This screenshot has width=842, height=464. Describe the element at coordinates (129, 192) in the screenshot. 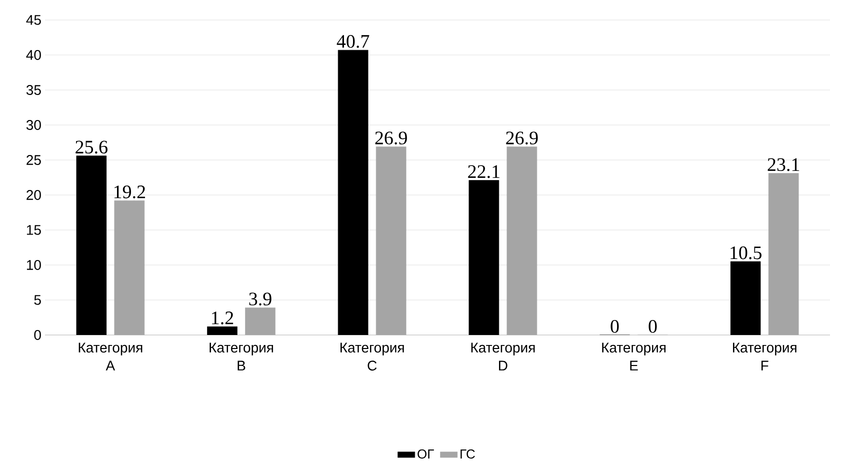

I see `data-label: 19.2` at that location.